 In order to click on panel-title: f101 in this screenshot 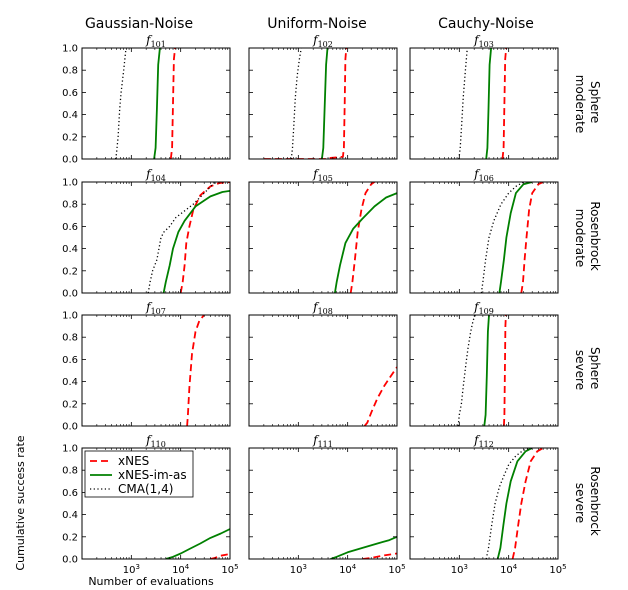, I will do `click(155, 41)`.